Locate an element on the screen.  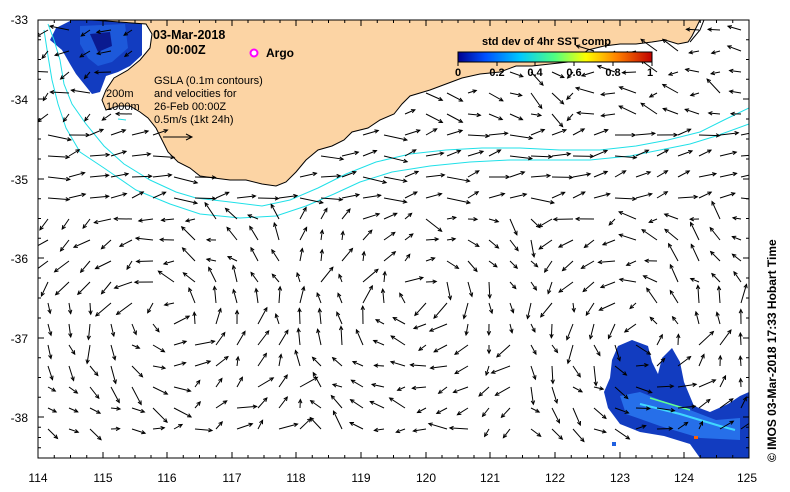
map-time: 00:00Z is located at coordinates (186, 50).